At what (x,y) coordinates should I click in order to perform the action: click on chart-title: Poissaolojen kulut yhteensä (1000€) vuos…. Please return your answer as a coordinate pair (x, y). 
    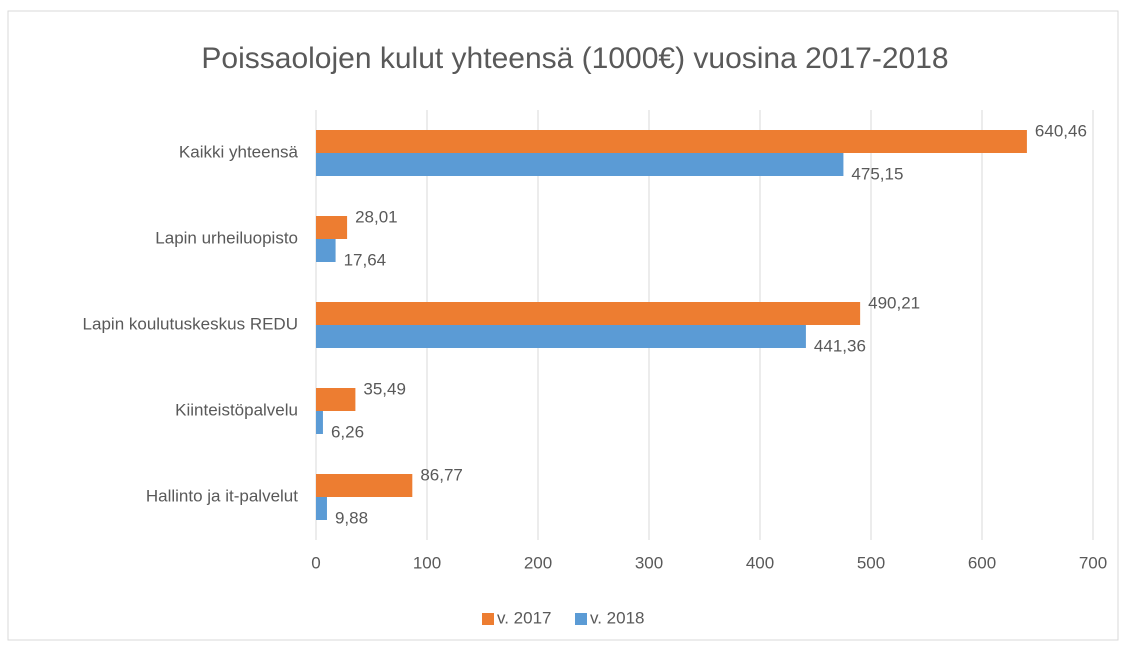
    Looking at the image, I should click on (574, 58).